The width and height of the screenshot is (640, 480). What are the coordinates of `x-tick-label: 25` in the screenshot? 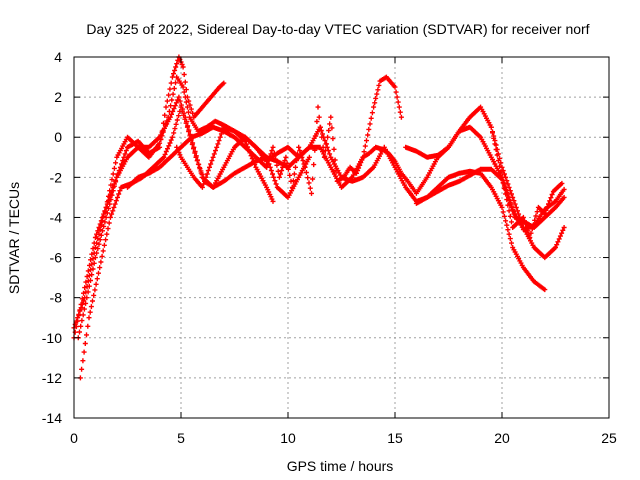 It's located at (609, 438).